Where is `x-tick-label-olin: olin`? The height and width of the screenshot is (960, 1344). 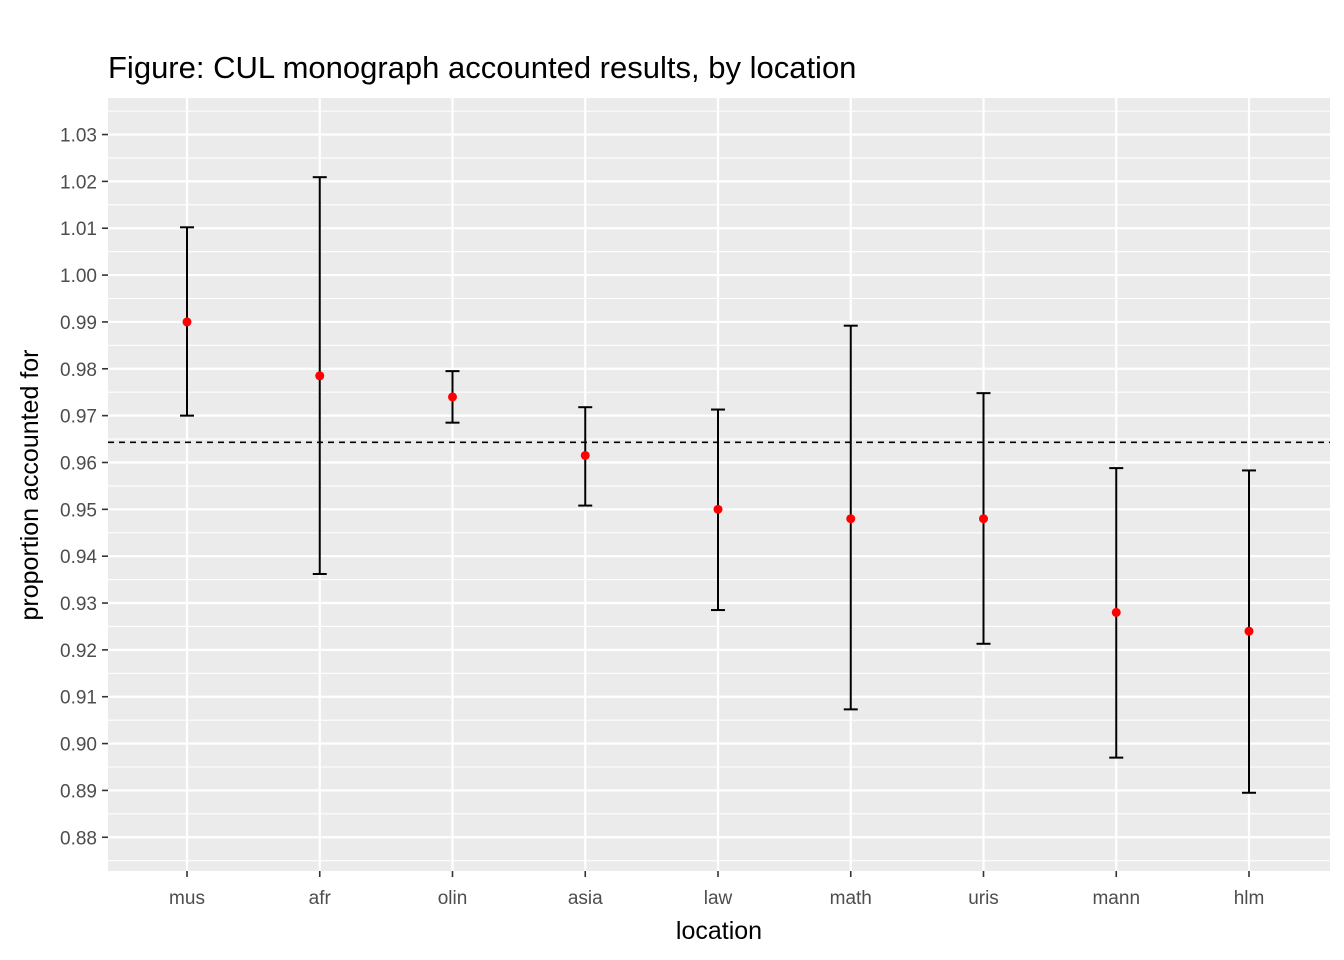
x-tick-label-olin: olin is located at coordinates (453, 898).